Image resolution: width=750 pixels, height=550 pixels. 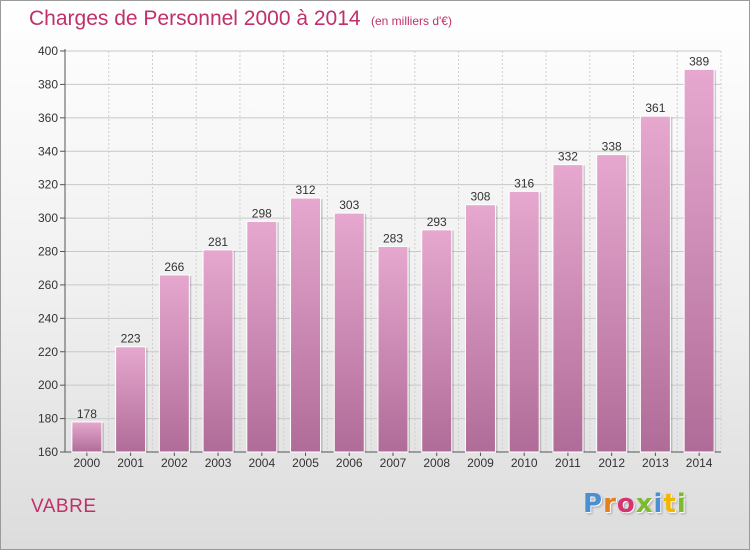 I want to click on logo-letter: x, so click(x=644, y=504).